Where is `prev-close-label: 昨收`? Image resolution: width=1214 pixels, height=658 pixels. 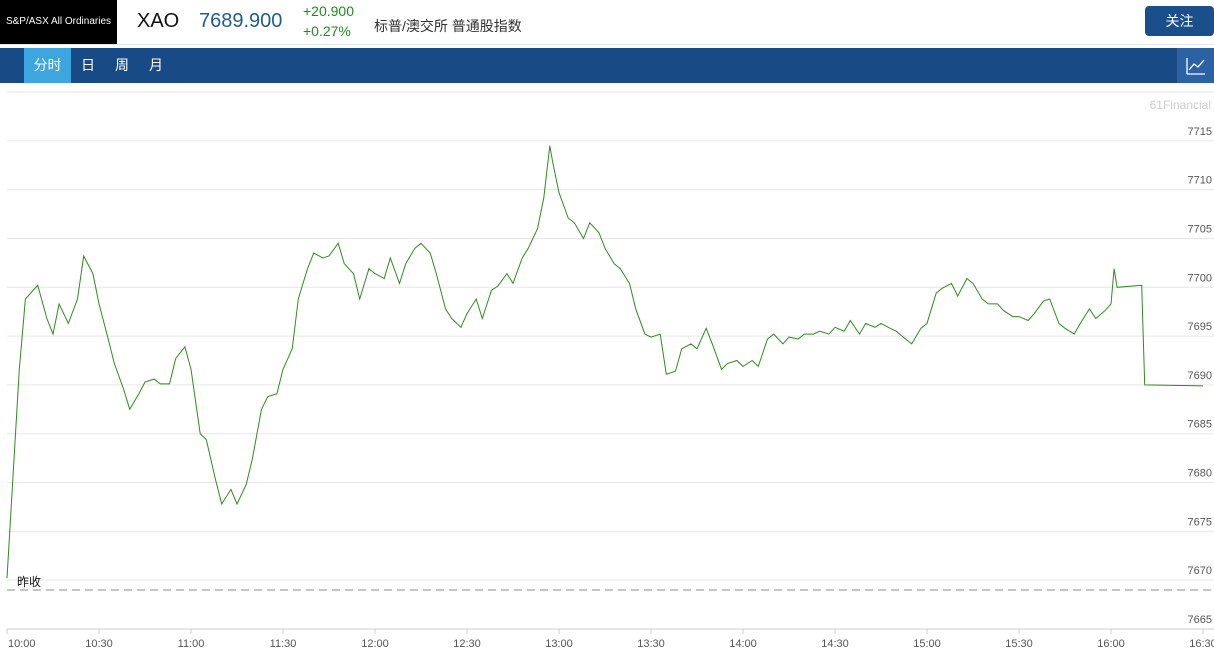
prev-close-label: 昨收 is located at coordinates (29, 582).